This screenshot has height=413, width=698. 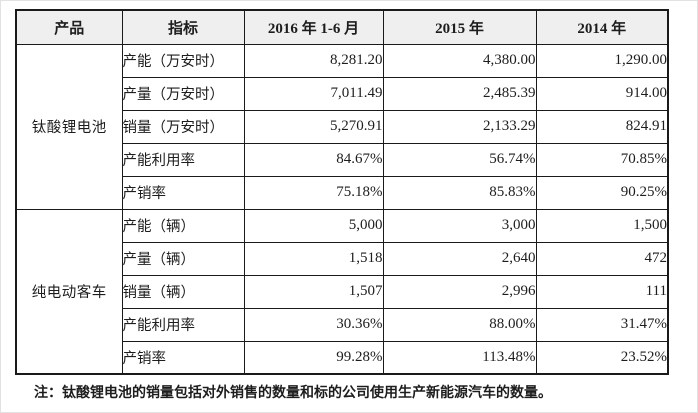 What do you see at coordinates (313, 225) in the screenshot?
I see `value-2016: 5,000` at bounding box center [313, 225].